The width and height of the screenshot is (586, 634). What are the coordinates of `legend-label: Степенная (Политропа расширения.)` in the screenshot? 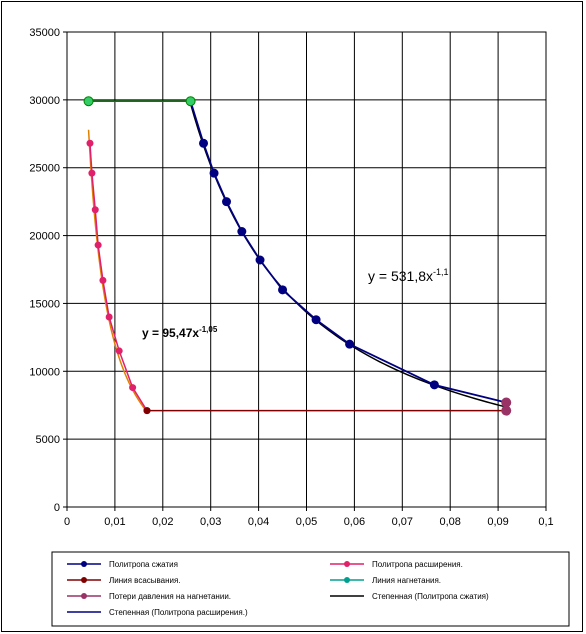 It's located at (178, 612).